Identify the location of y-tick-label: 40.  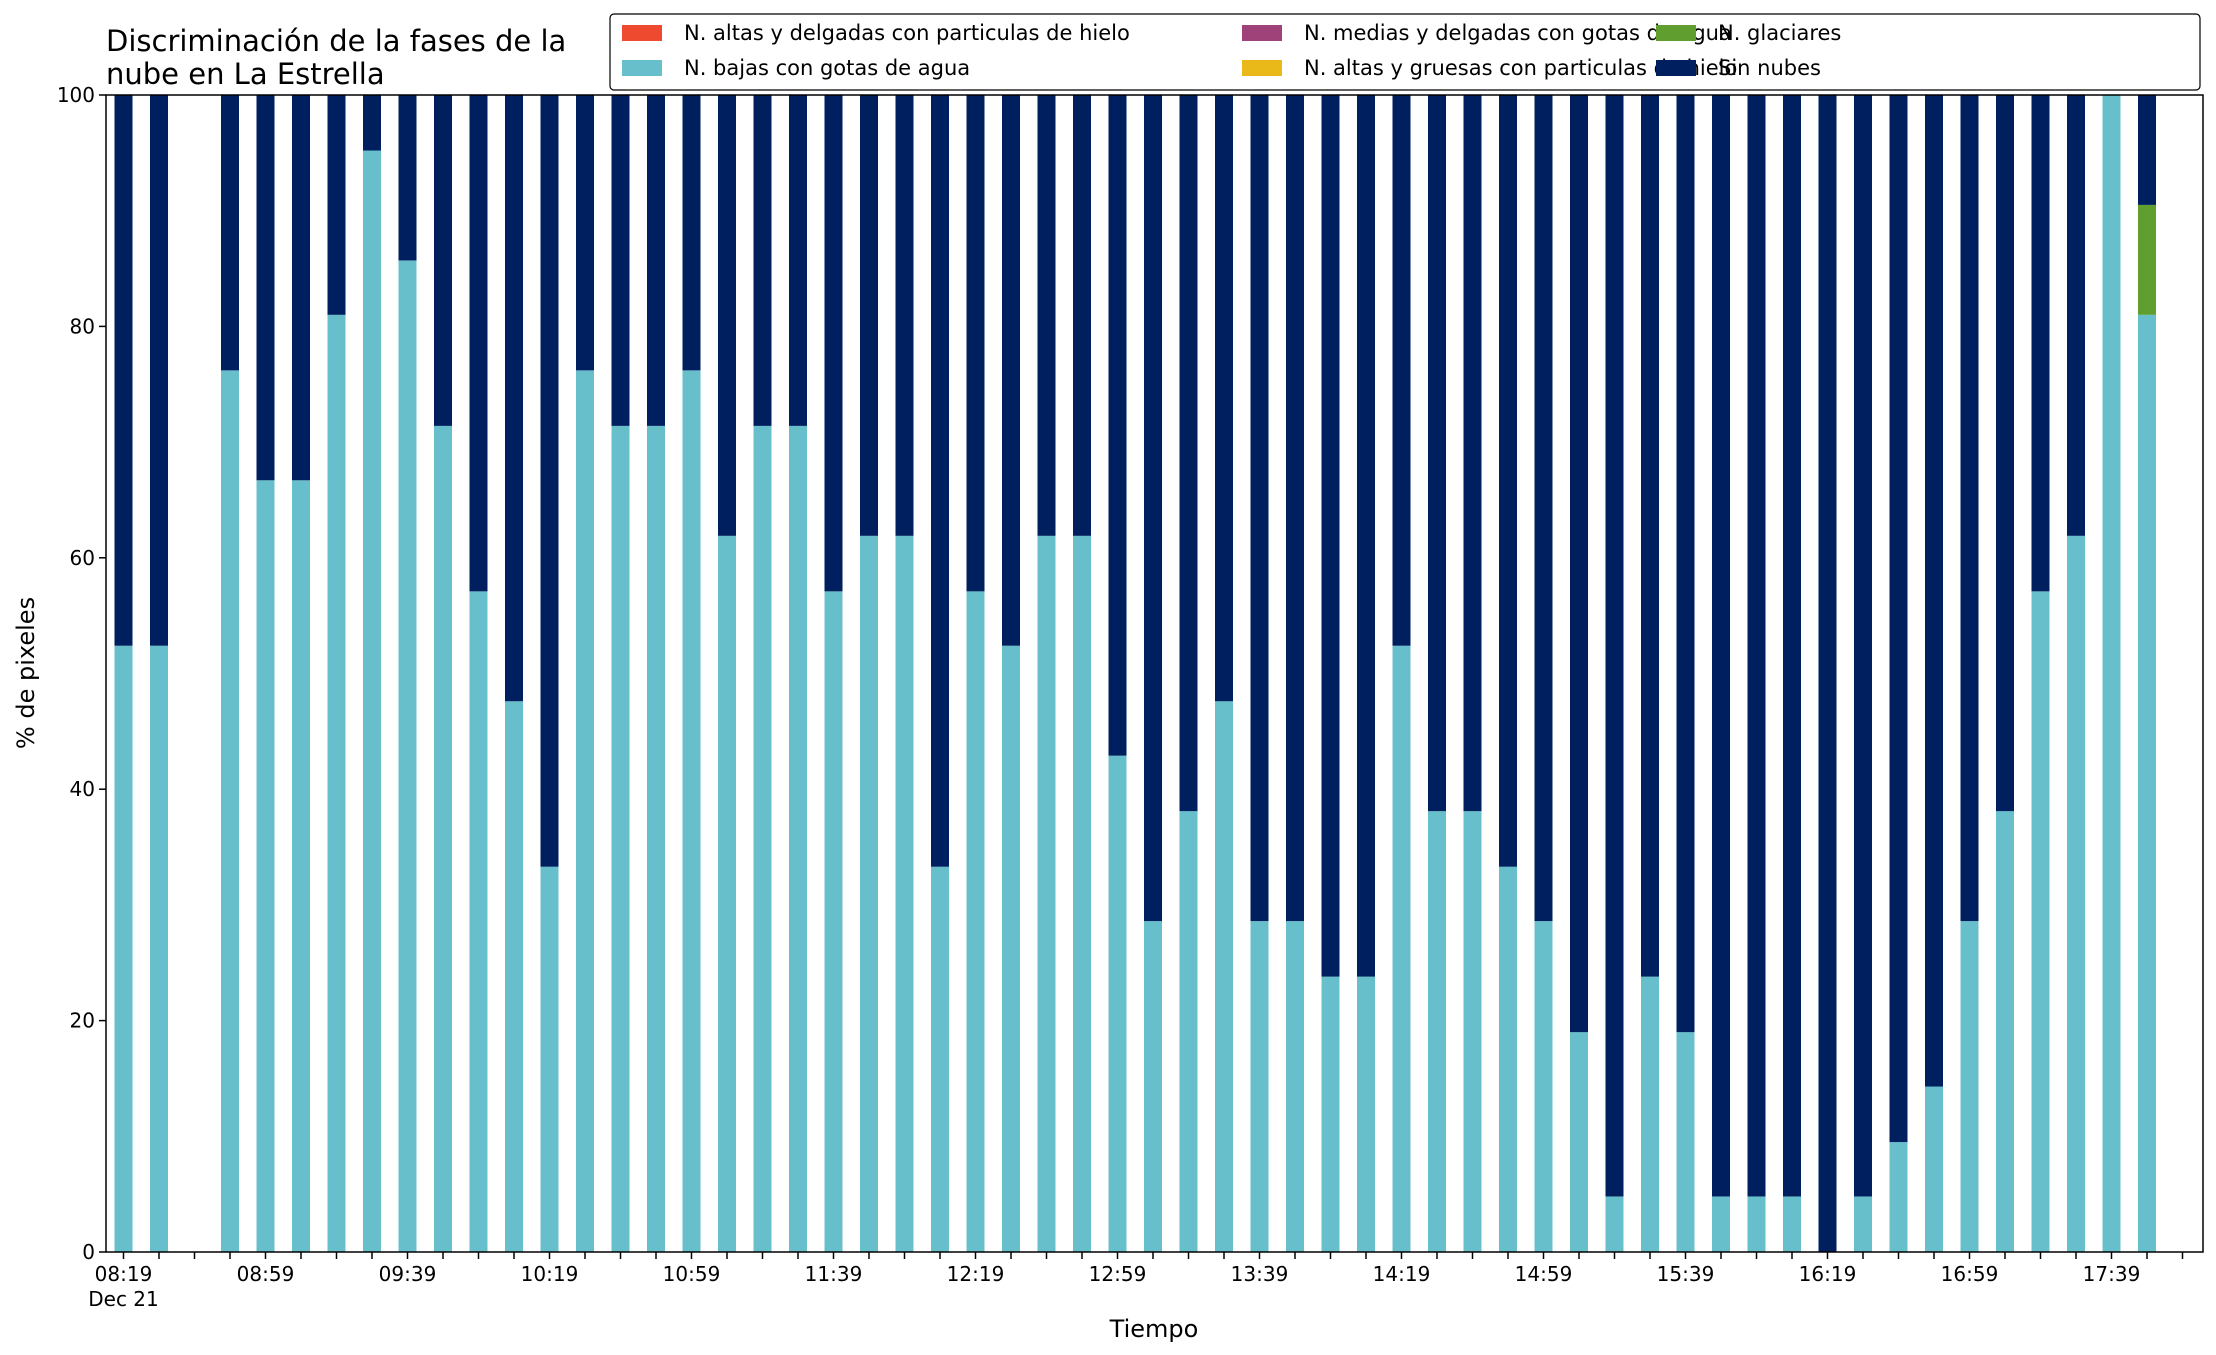
(82, 789).